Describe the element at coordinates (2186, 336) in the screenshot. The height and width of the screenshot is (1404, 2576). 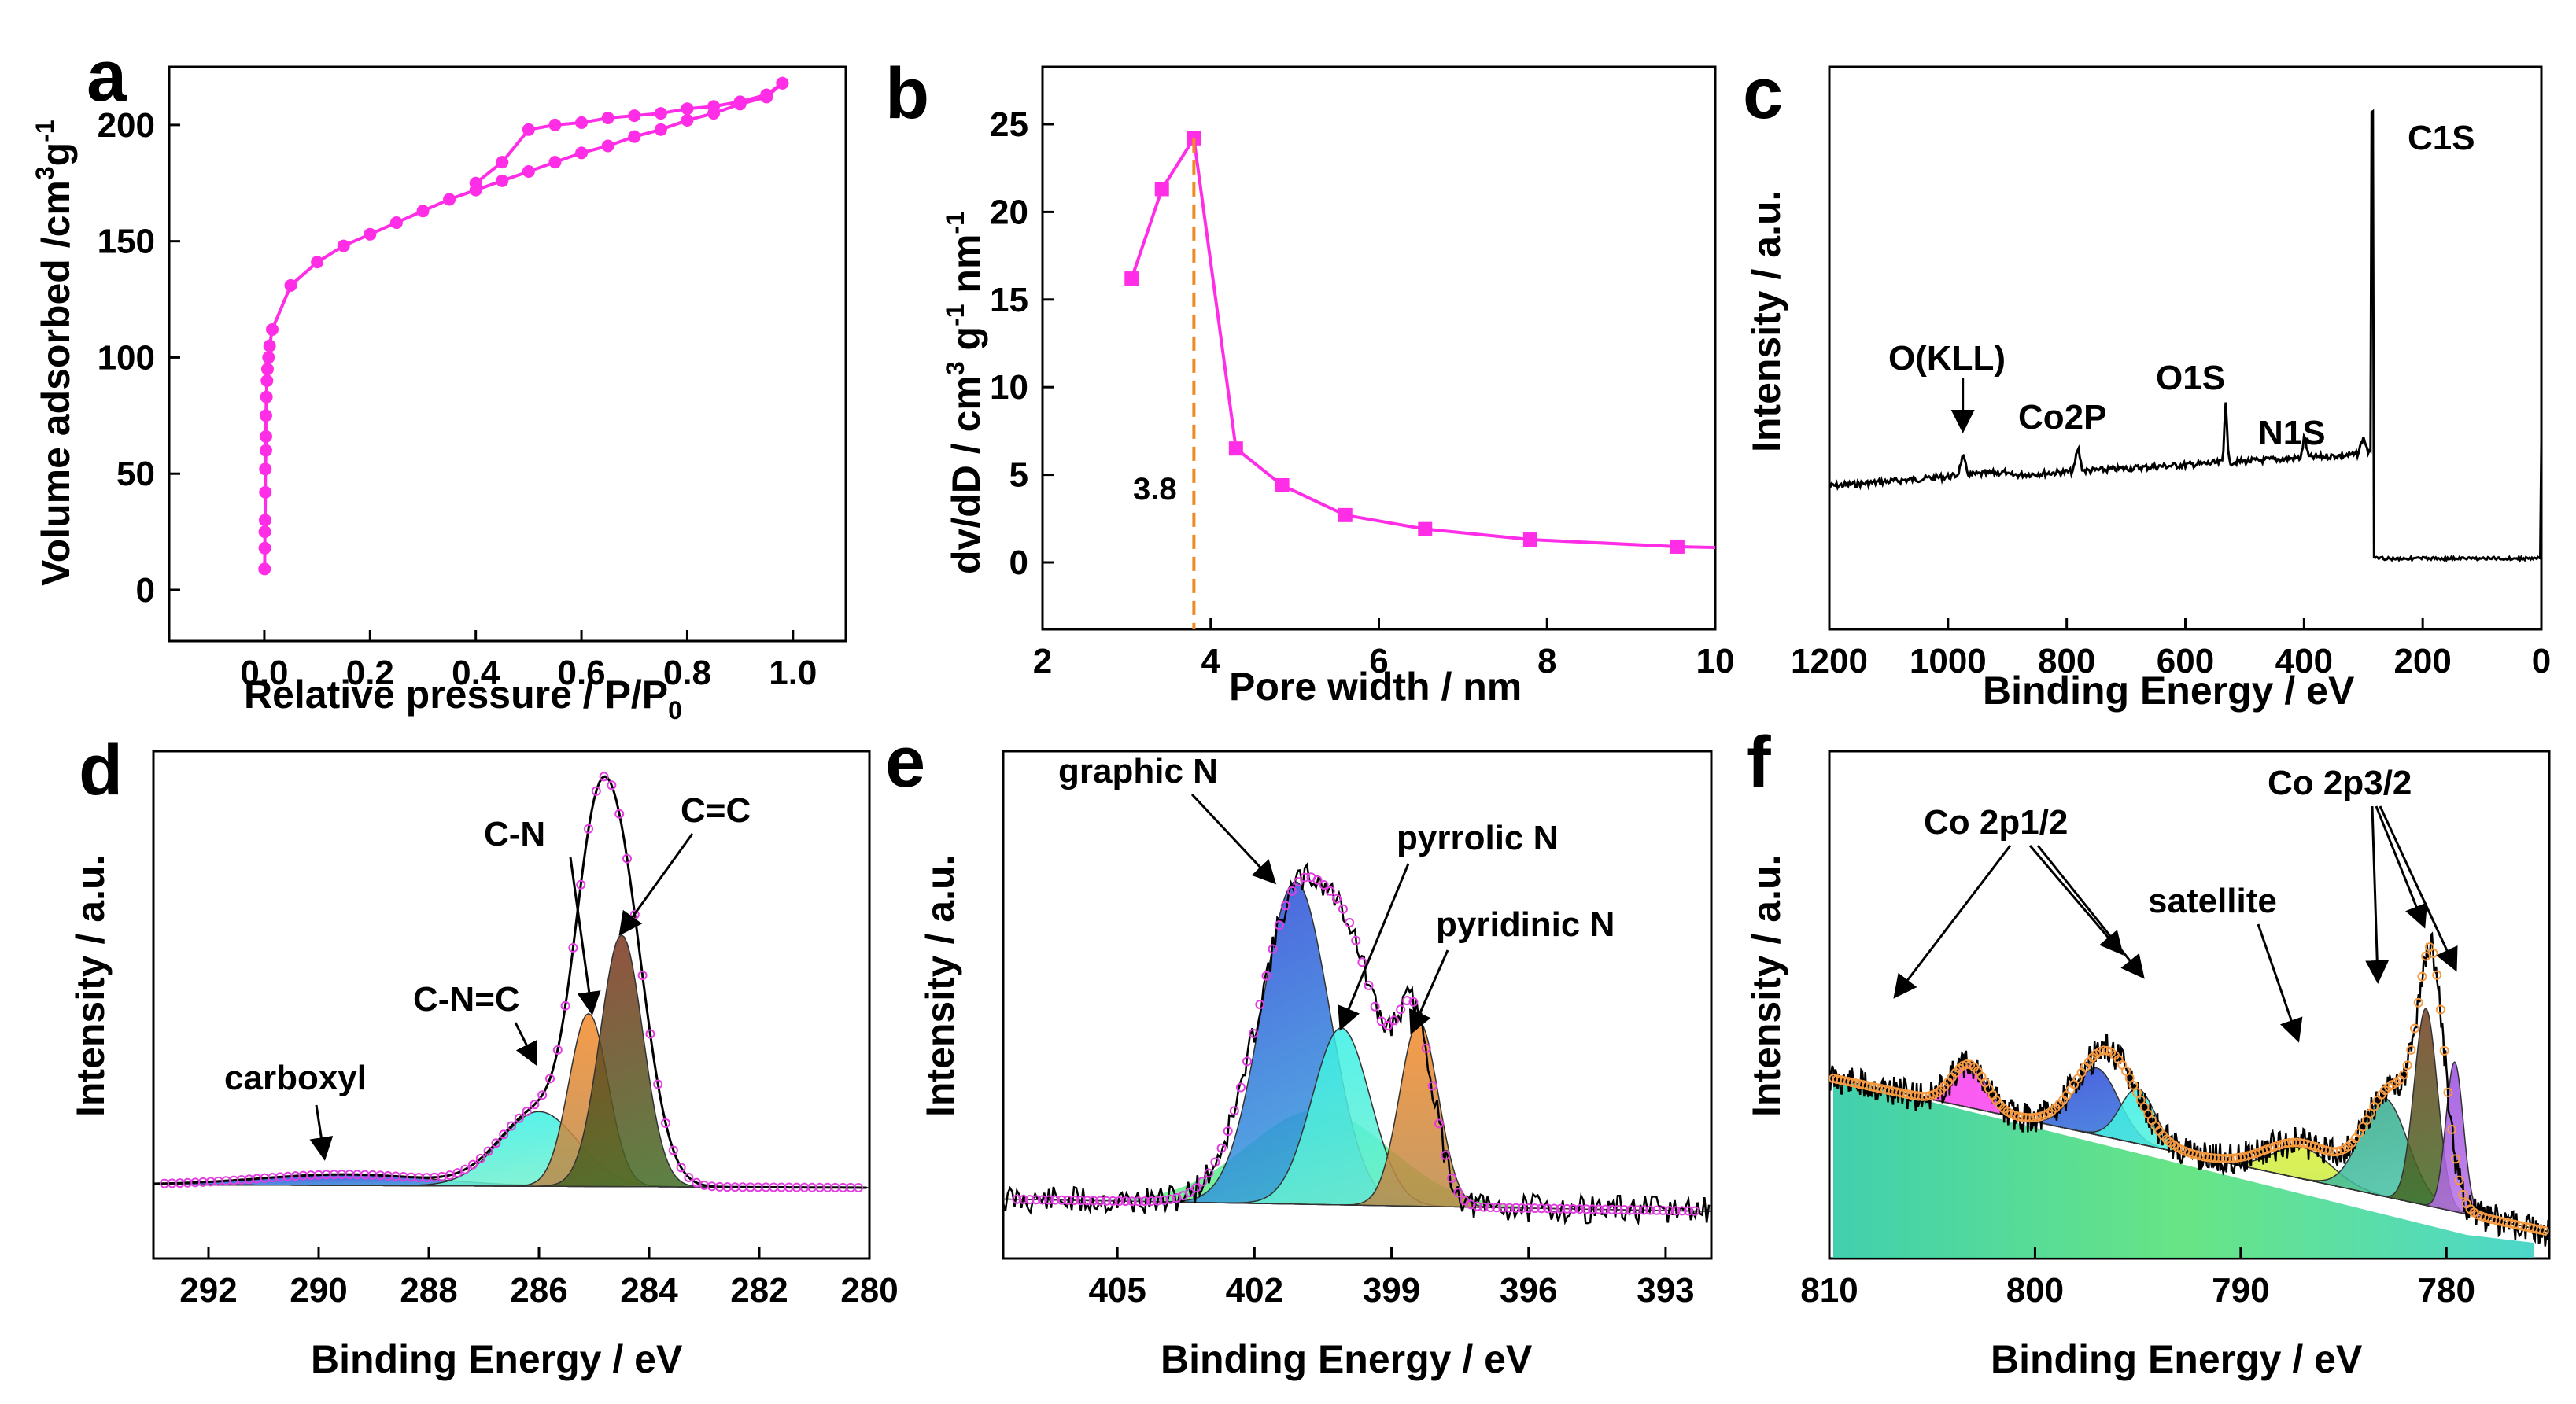
I see `panel-c-spectrum` at that location.